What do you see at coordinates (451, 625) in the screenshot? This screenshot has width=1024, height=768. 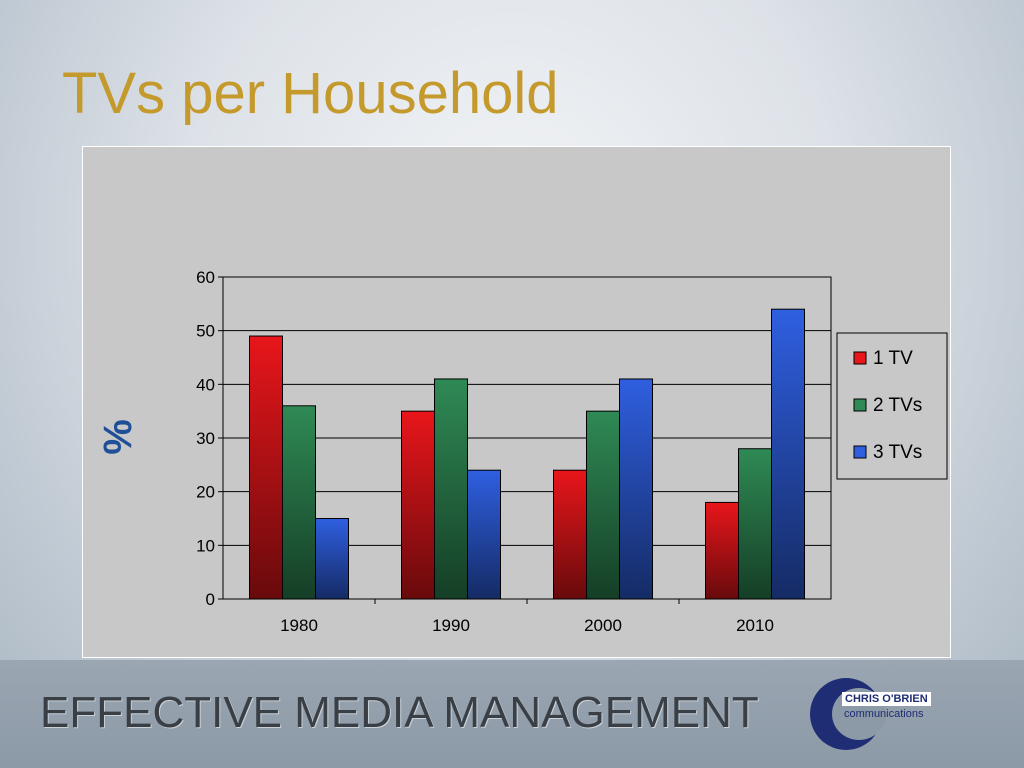 I see `x-tick-label: 1990` at bounding box center [451, 625].